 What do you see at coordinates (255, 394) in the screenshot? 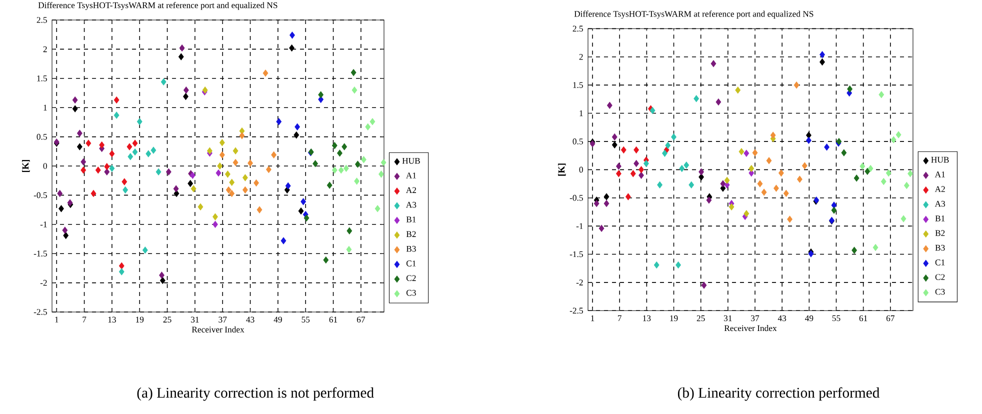
I see `text: (a) Linearity correction is not performed` at bounding box center [255, 394].